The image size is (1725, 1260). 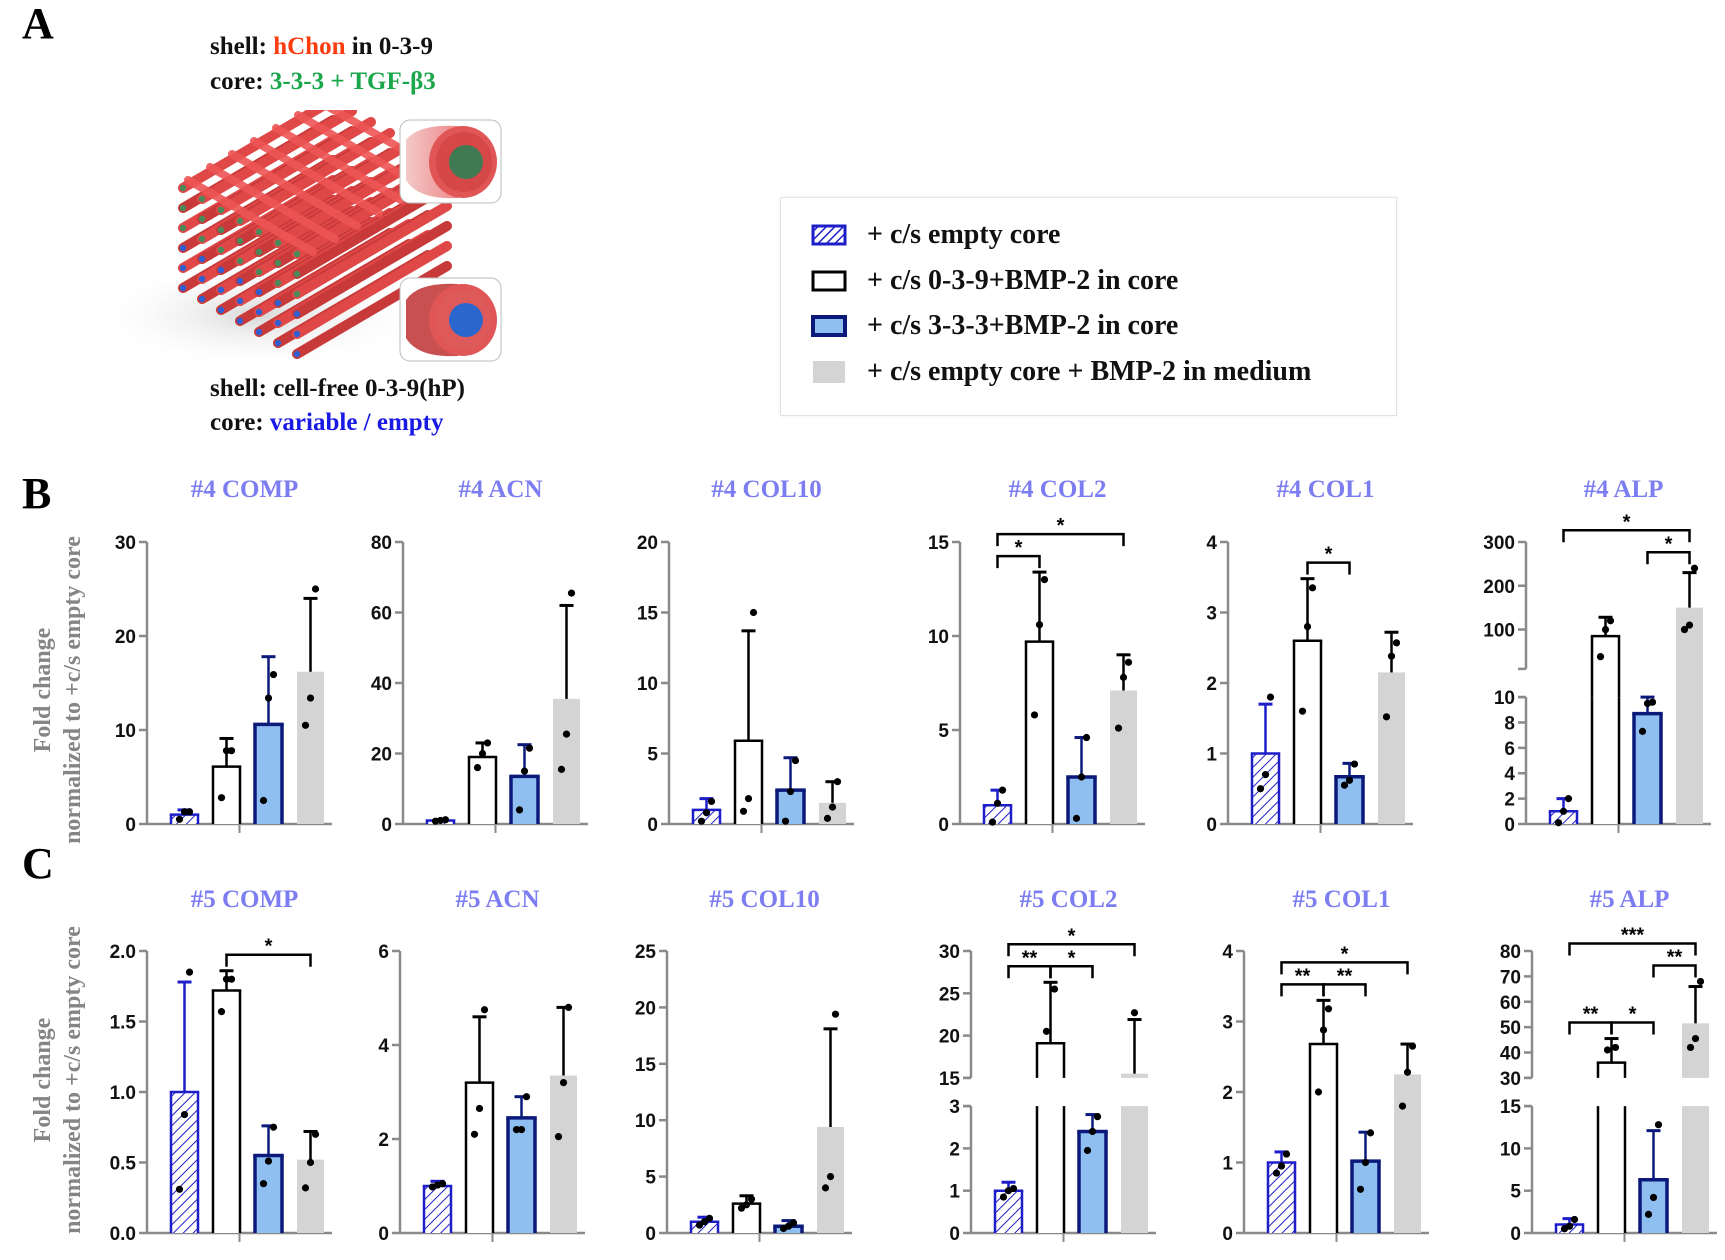 I want to click on core-bottom-label: core: variable / empty, so click(x=327, y=422).